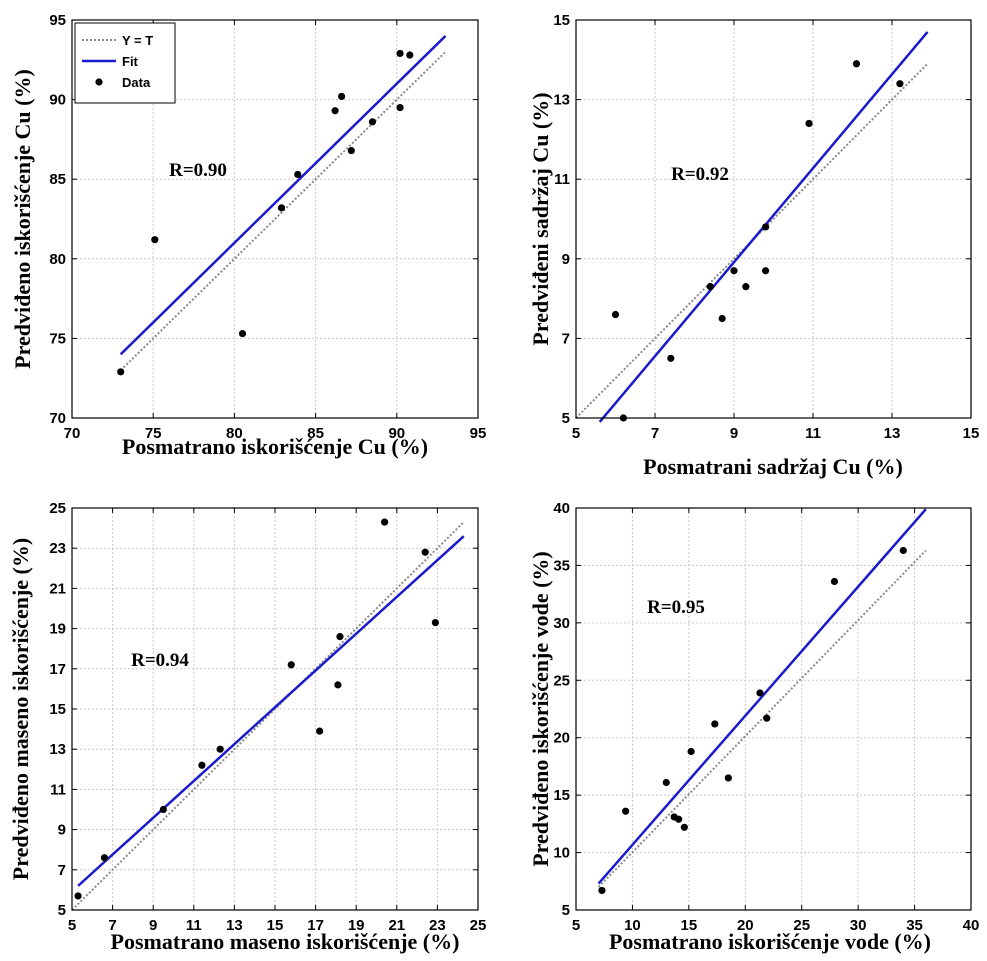  Describe the element at coordinates (700, 174) in the screenshot. I see `r-annotation: R=0.92` at that location.